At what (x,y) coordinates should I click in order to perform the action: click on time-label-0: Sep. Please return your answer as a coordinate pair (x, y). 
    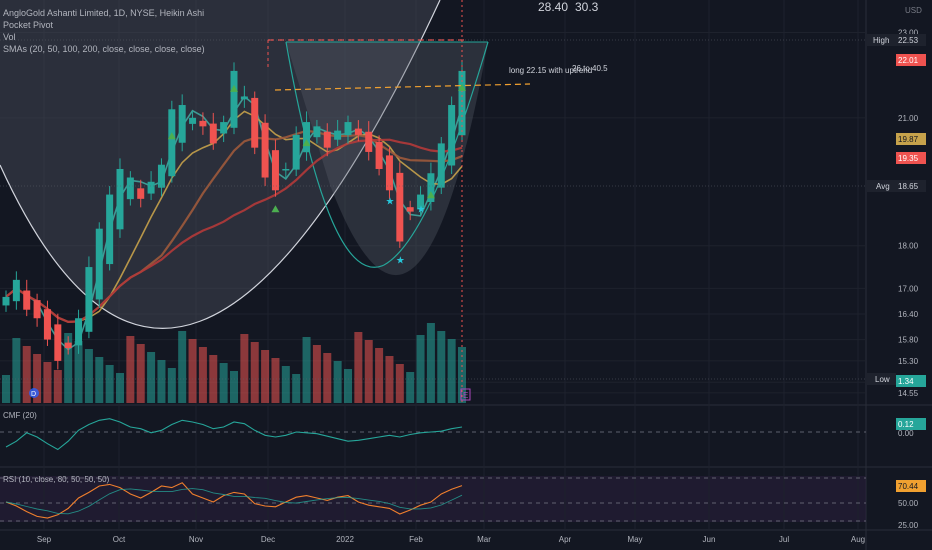
    Looking at the image, I should click on (44, 539).